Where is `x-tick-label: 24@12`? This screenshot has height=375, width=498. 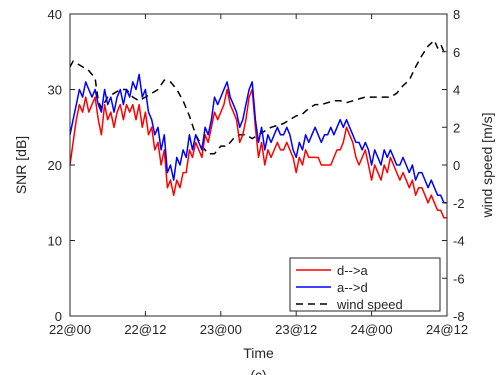
x-tick-label: 24@12 is located at coordinates (447, 329).